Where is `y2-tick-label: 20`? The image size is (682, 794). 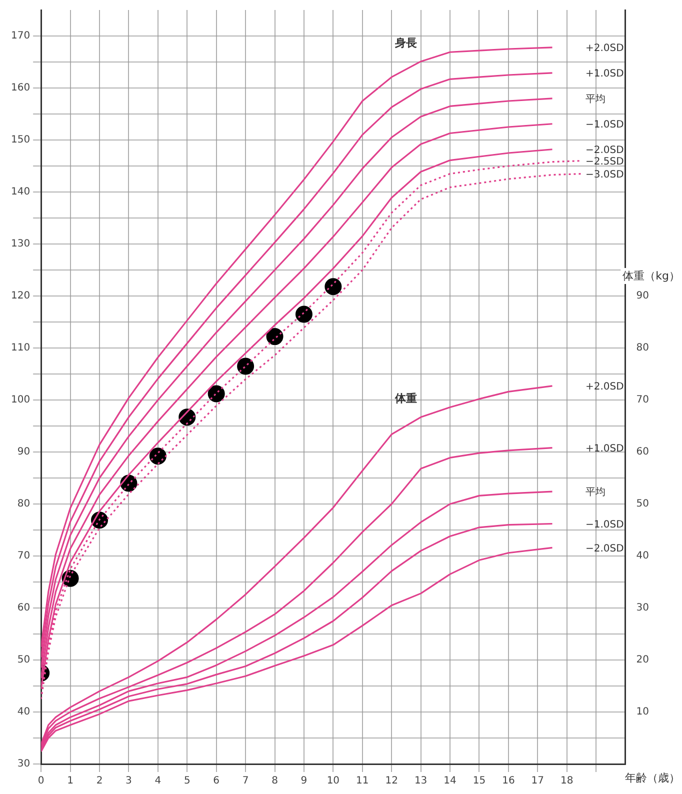
y2-tick-label: 20 is located at coordinates (643, 660).